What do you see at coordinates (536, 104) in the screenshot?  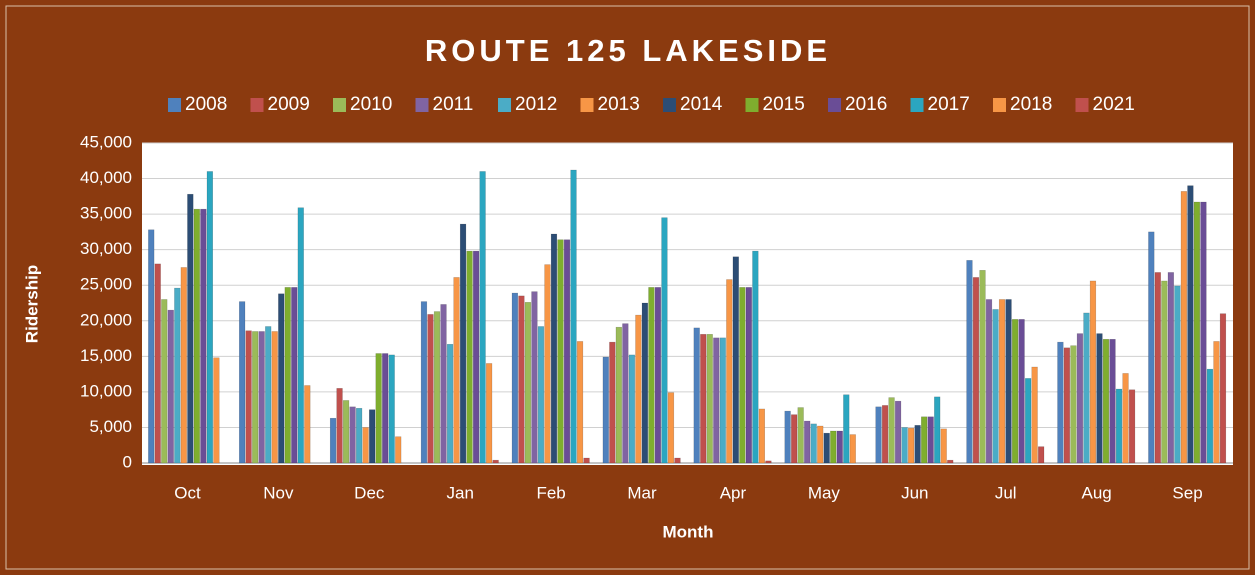 I see `legend-label: 2012` at bounding box center [536, 104].